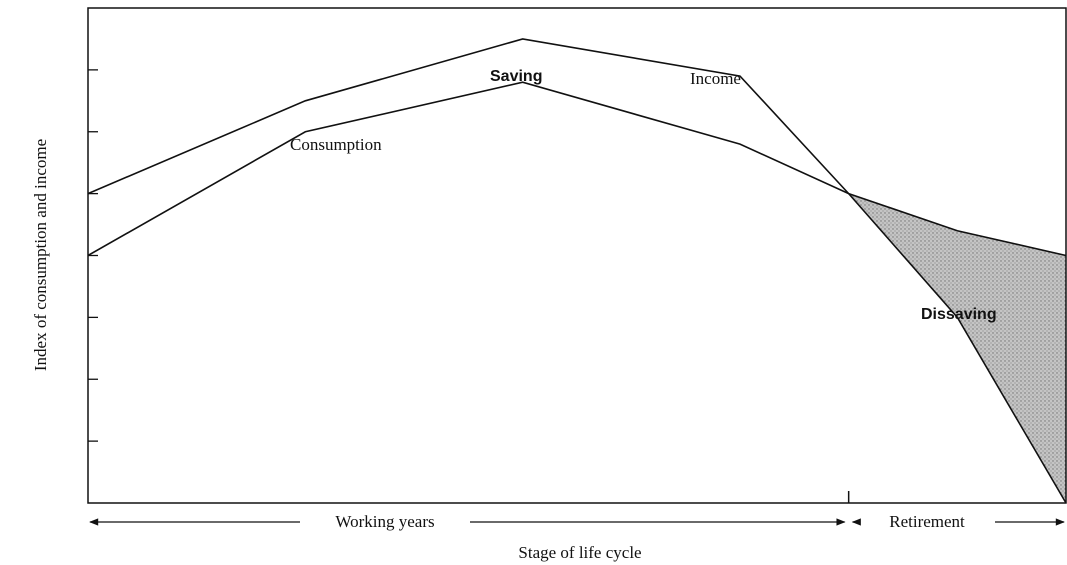  What do you see at coordinates (579, 552) in the screenshot?
I see `x-axis-label: Stage of life cycle` at bounding box center [579, 552].